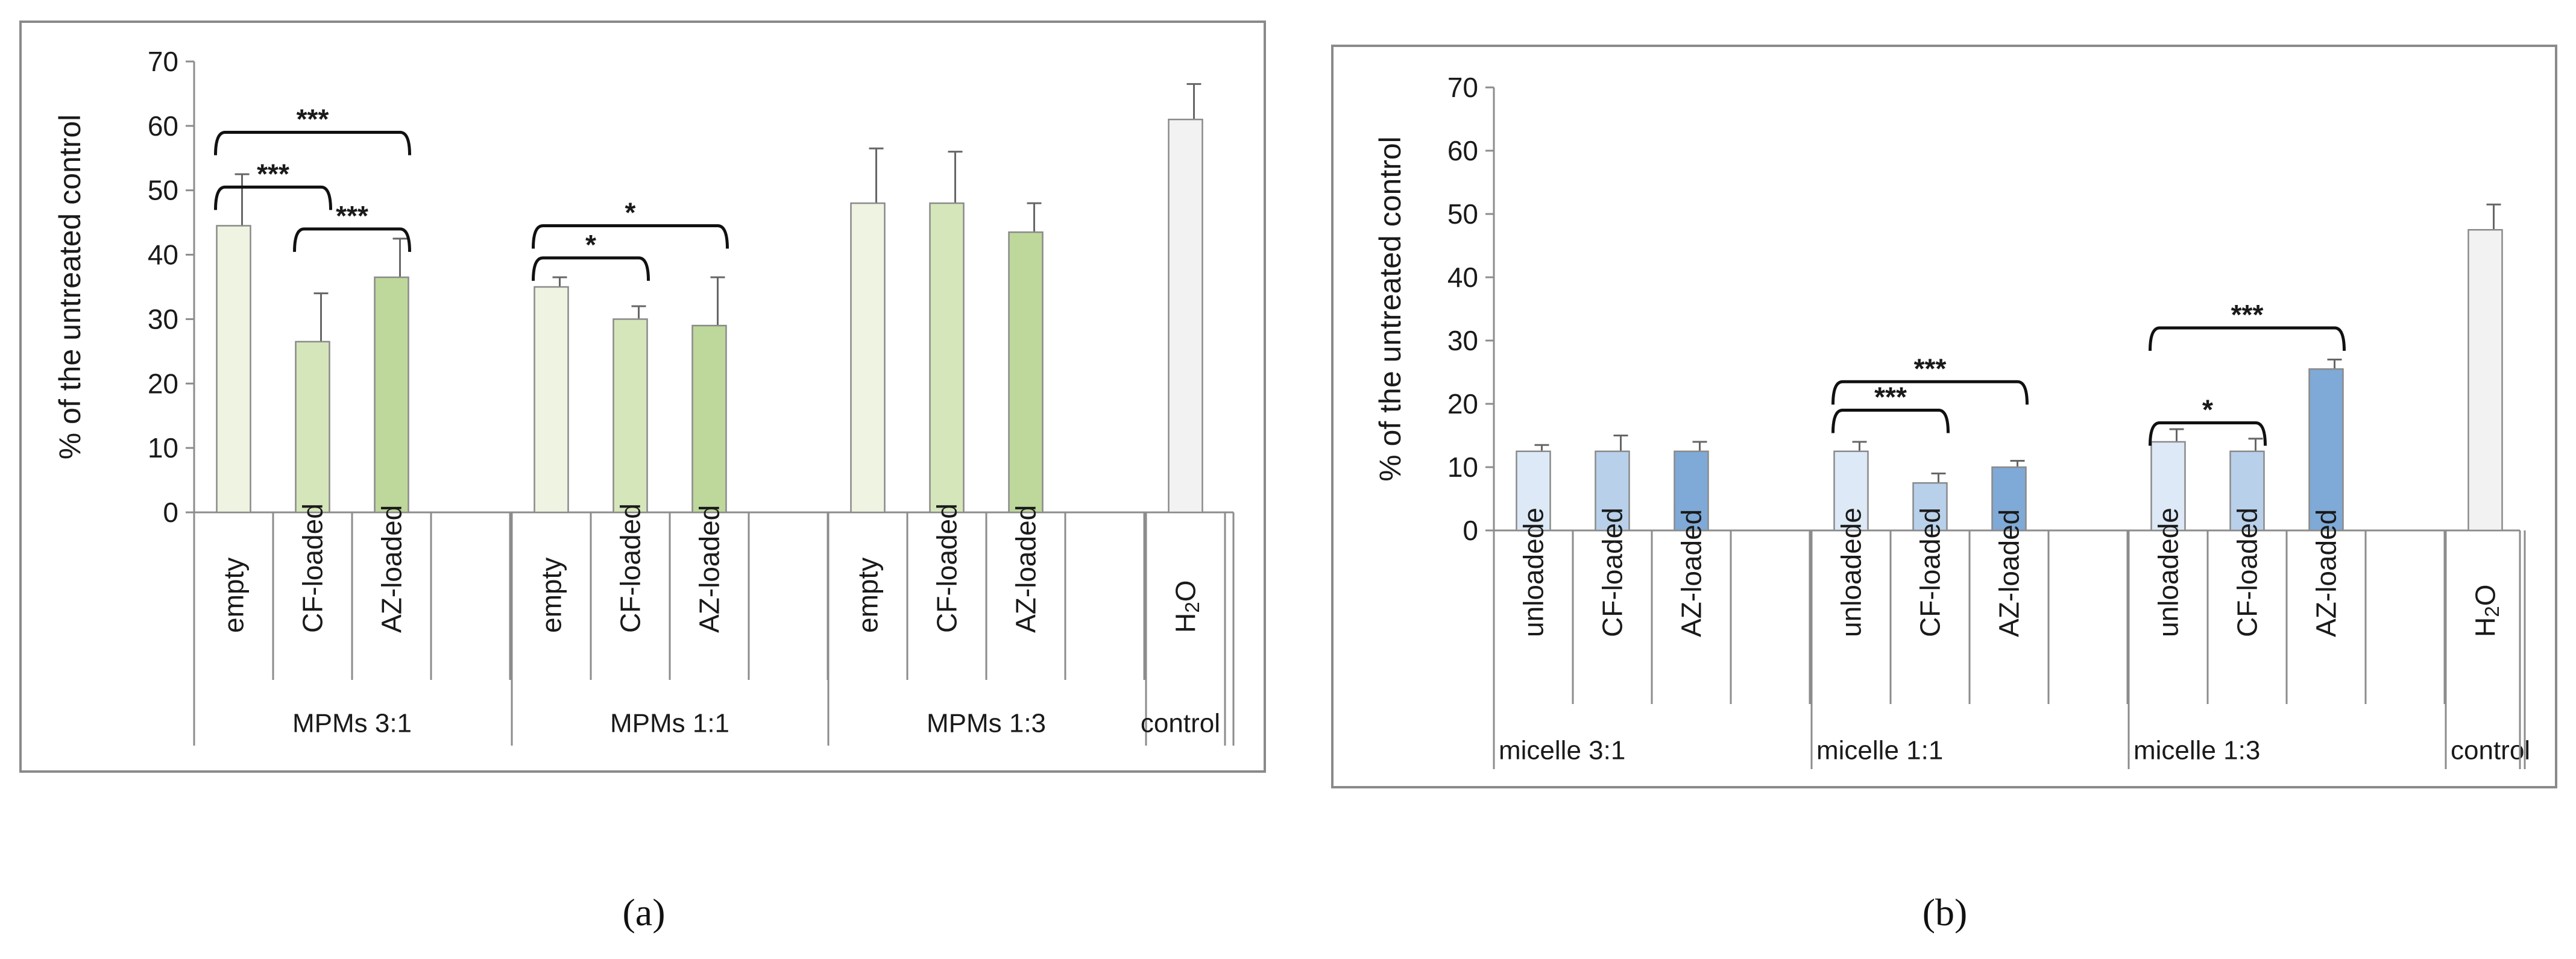  What do you see at coordinates (1945, 912) in the screenshot?
I see `panel-b-label: (b)` at bounding box center [1945, 912].